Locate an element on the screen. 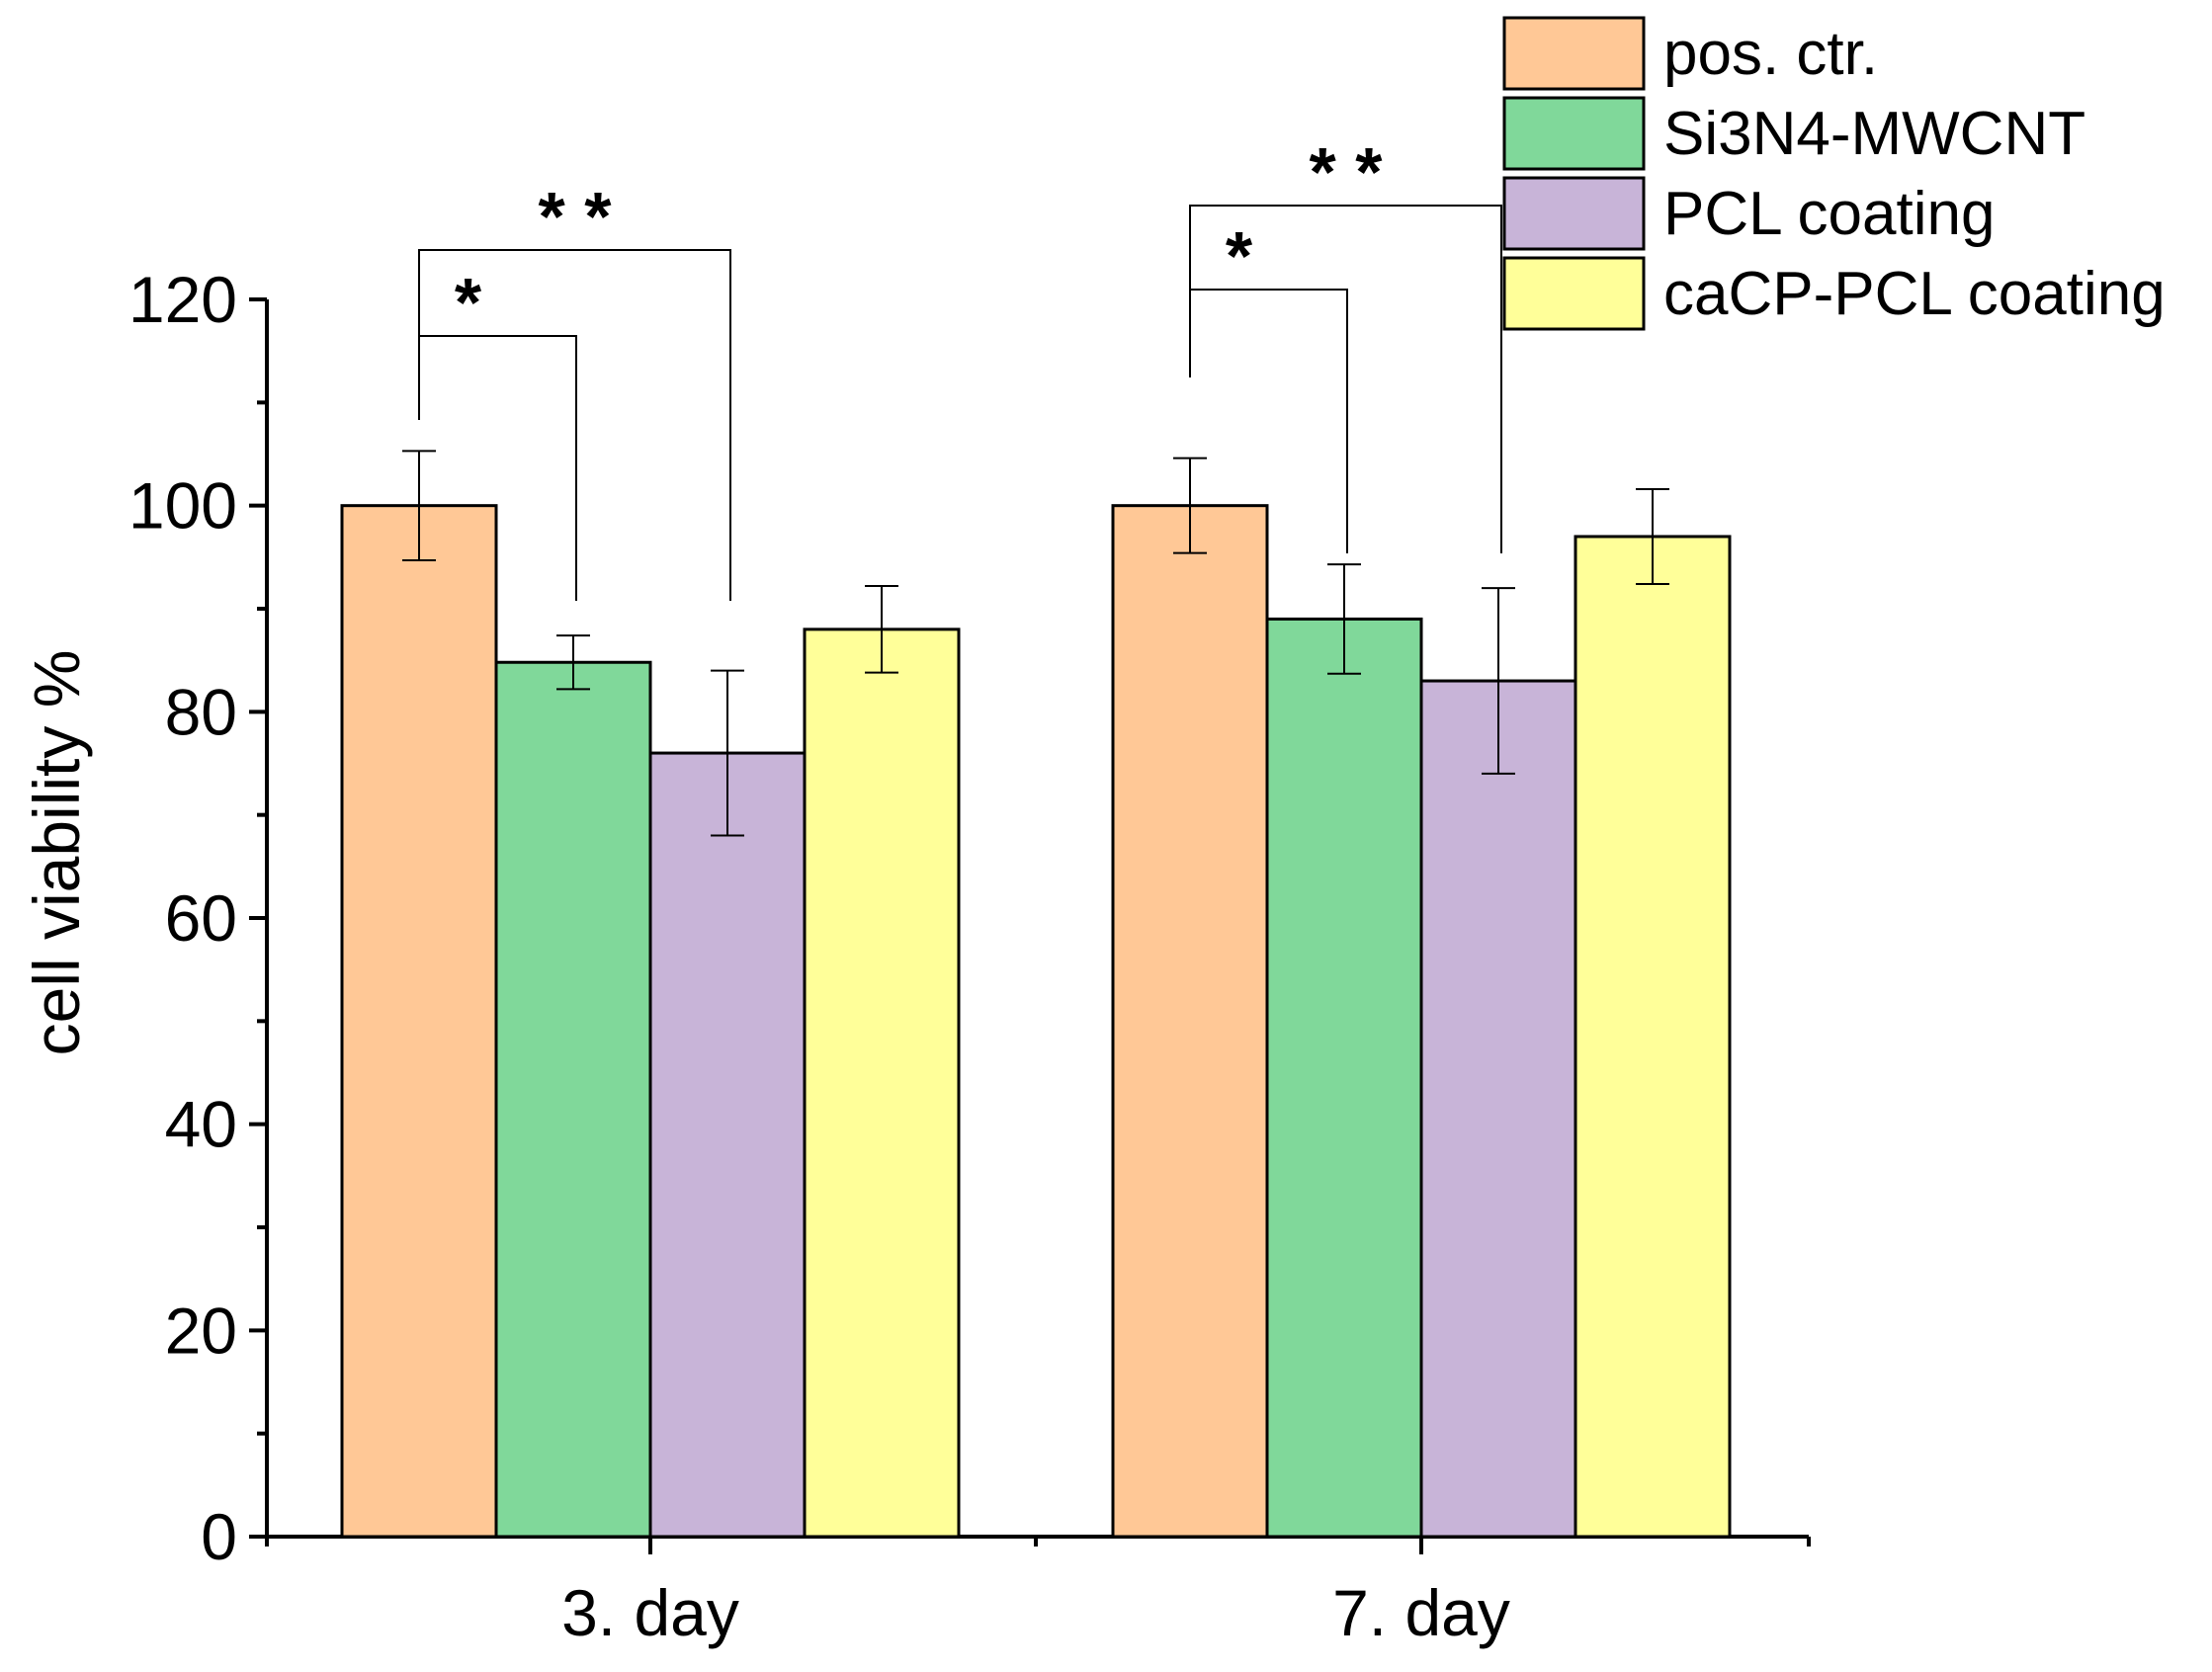 This screenshot has width=2212, height=1672. y-tick-label: 60 is located at coordinates (201, 918).